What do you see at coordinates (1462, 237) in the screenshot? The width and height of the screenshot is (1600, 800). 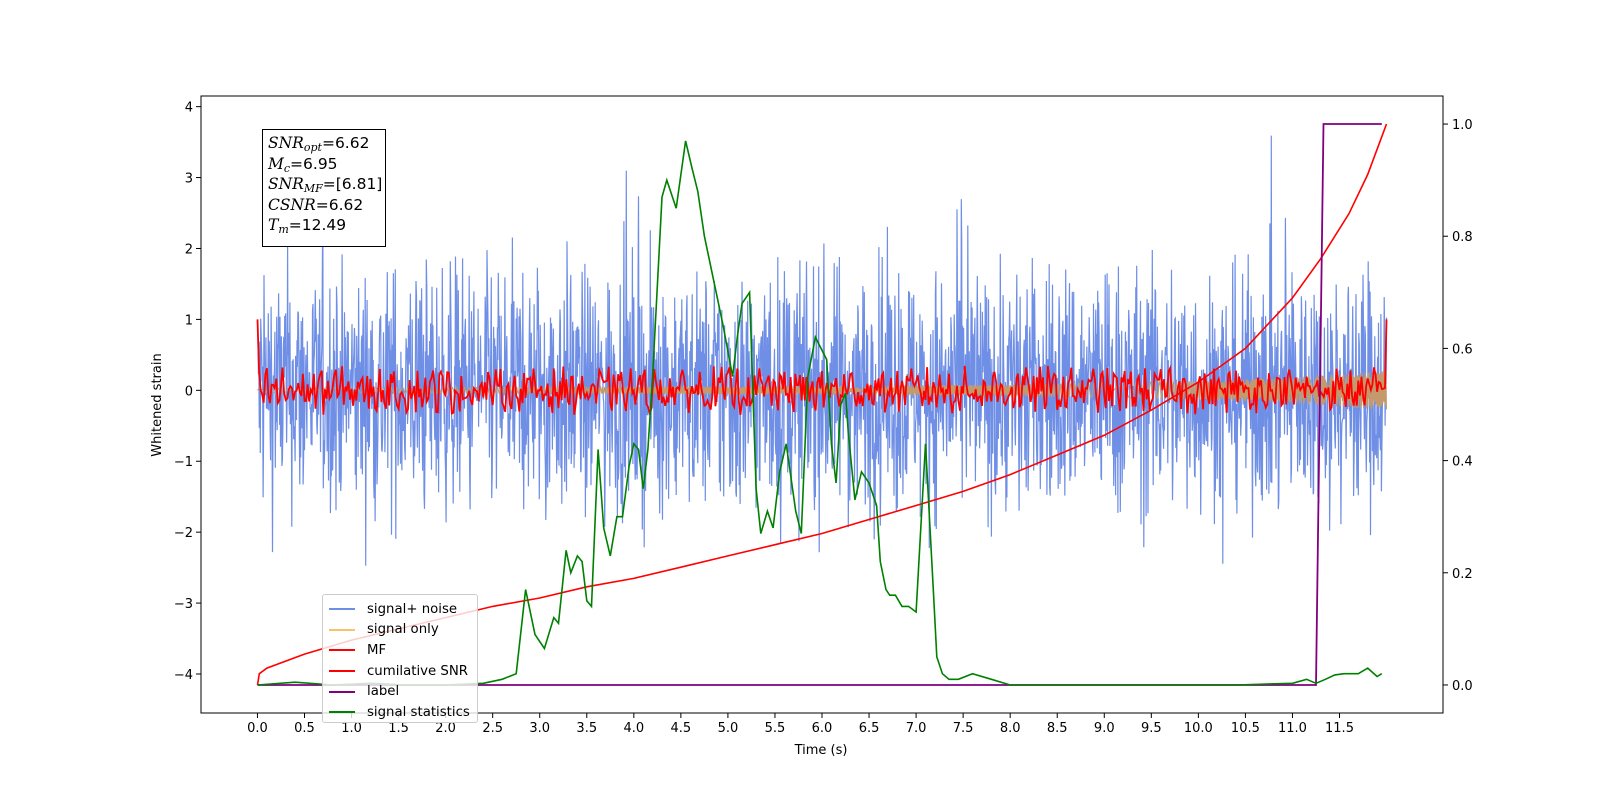 I see `y2-tick-label: 0.8` at bounding box center [1462, 237].